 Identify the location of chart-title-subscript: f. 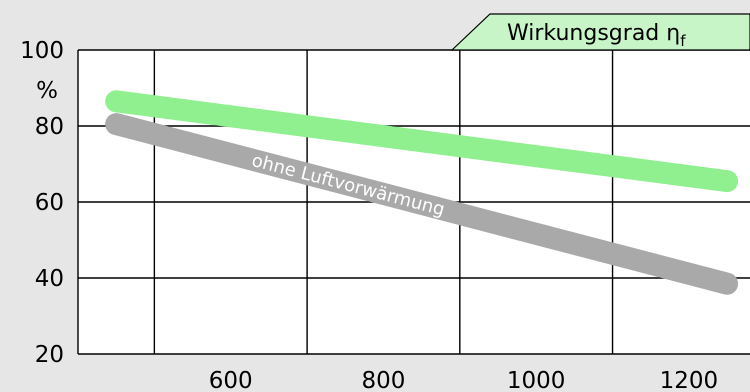
(683, 41).